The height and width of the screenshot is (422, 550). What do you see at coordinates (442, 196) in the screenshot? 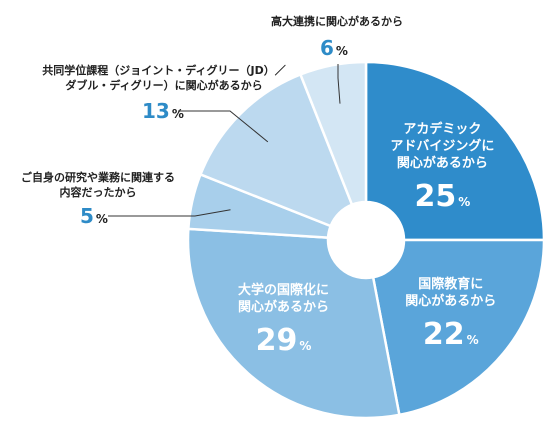
I see `slice-value-0: 25%` at bounding box center [442, 196].